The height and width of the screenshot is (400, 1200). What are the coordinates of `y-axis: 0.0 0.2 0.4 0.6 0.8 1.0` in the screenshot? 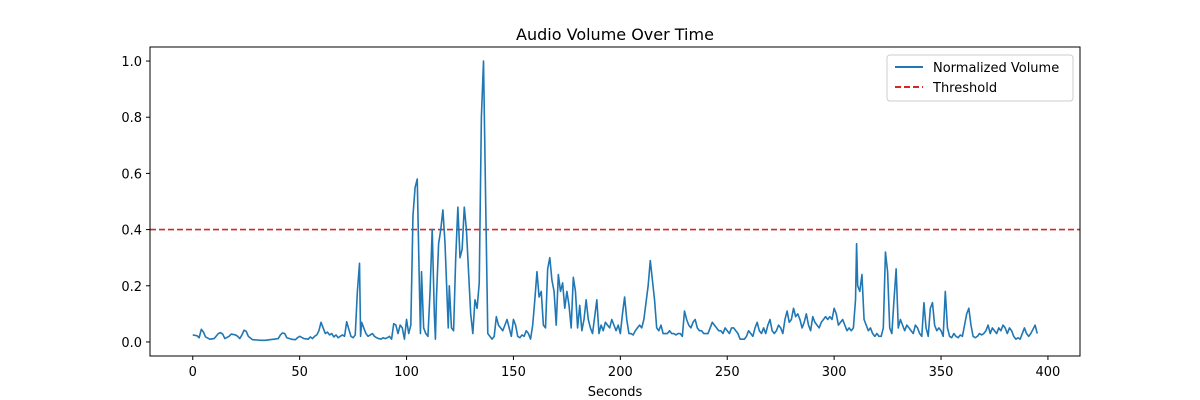 It's located at (135, 203).